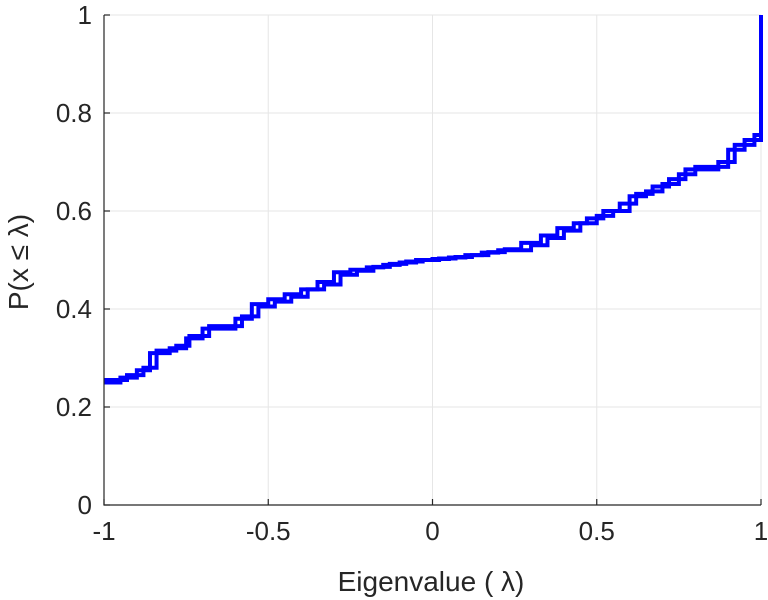  I want to click on y-tick-label: 0.8, so click(74, 113).